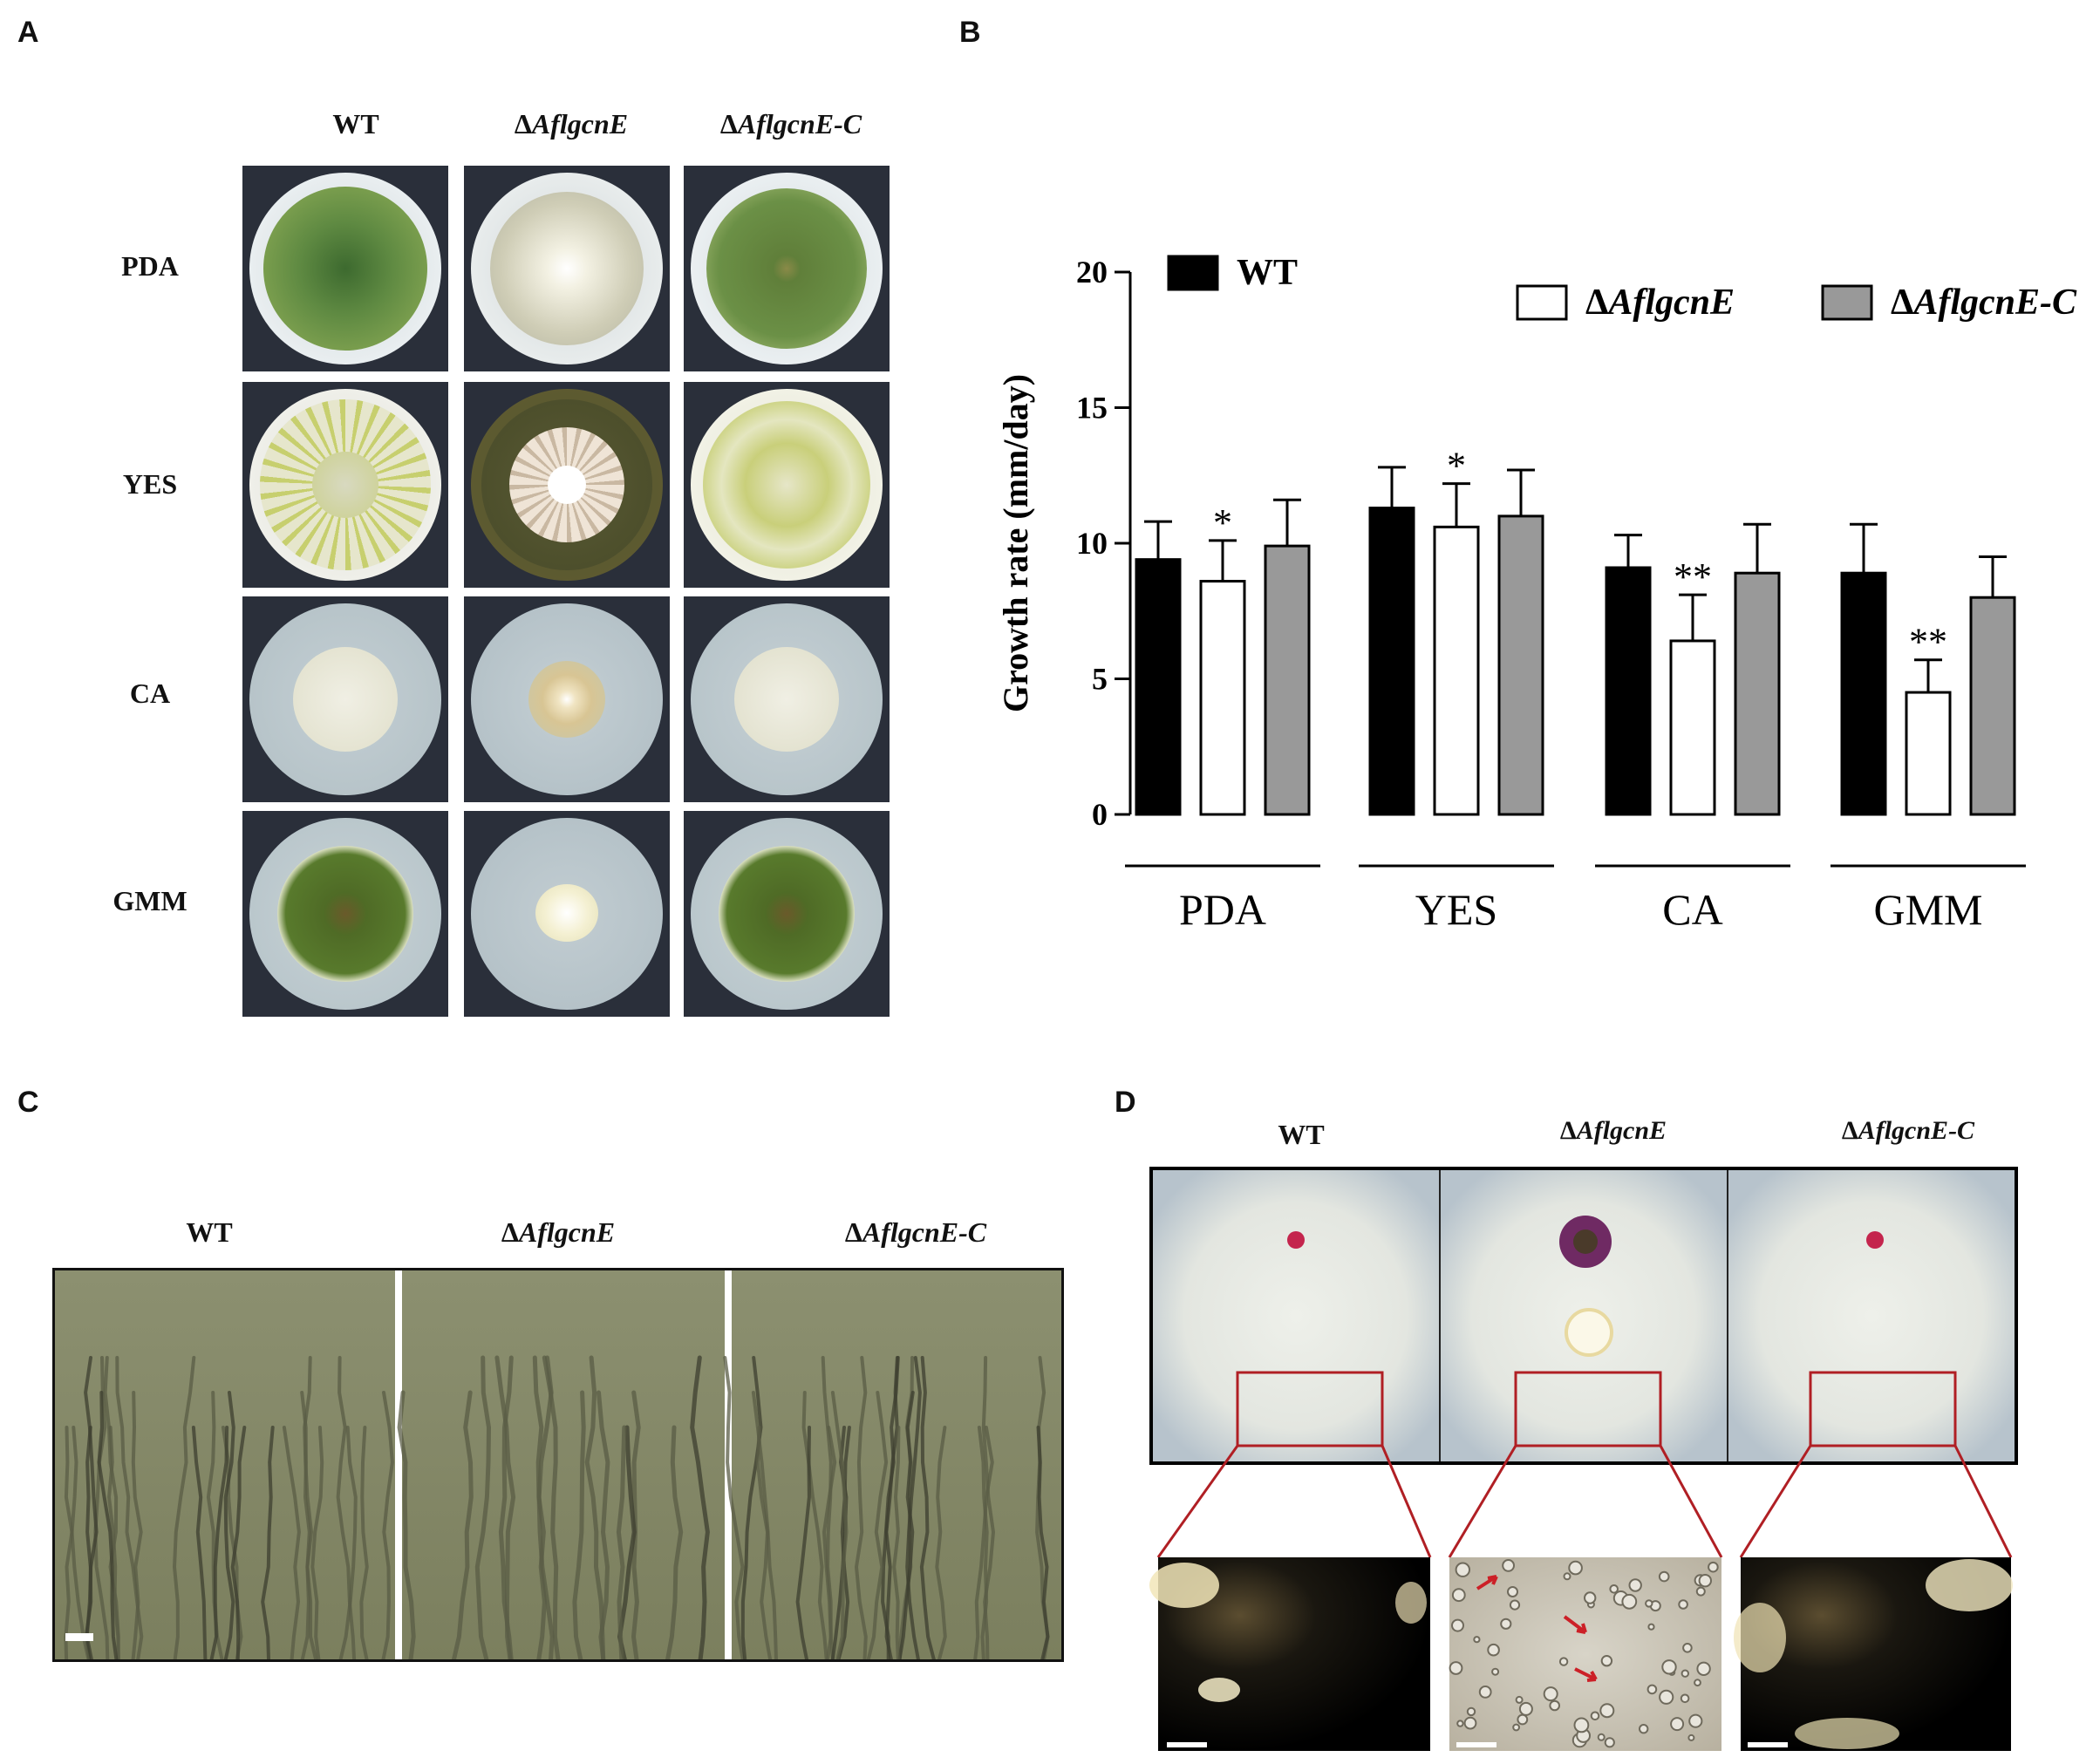  I want to click on colony-image-wt, so click(1296, 1315).